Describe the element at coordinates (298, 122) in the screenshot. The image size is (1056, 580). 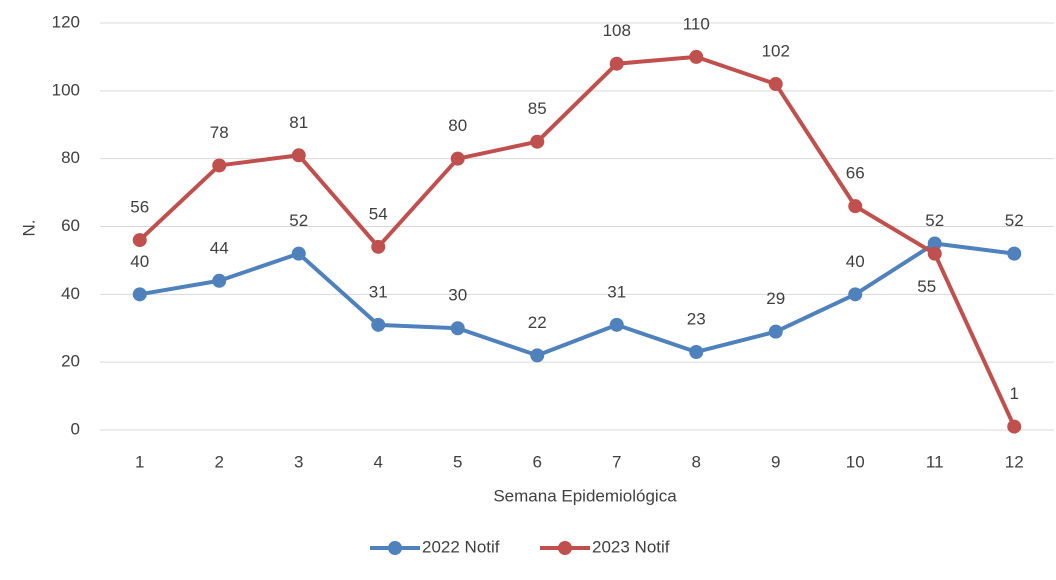
I see `data-label: 81` at that location.